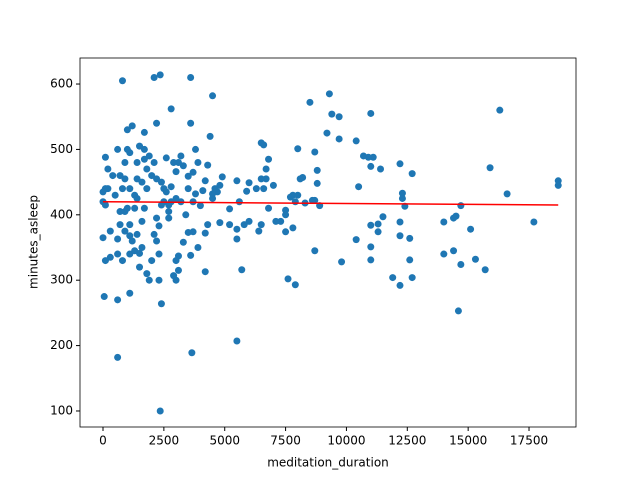  What do you see at coordinates (224, 441) in the screenshot?
I see `x-tick-label: 5000` at bounding box center [224, 441].